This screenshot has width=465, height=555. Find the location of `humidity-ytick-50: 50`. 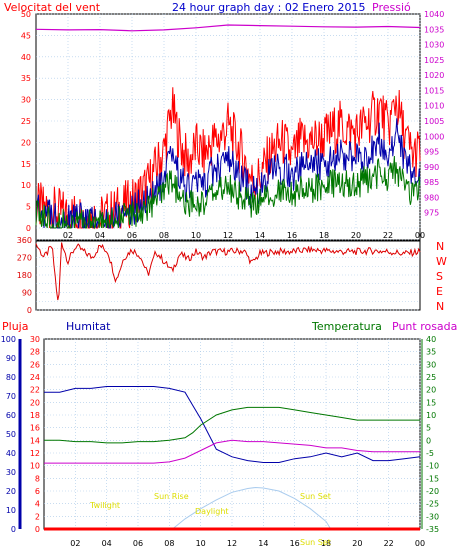

humidity-ytick-50: 50 is located at coordinates (11, 434).